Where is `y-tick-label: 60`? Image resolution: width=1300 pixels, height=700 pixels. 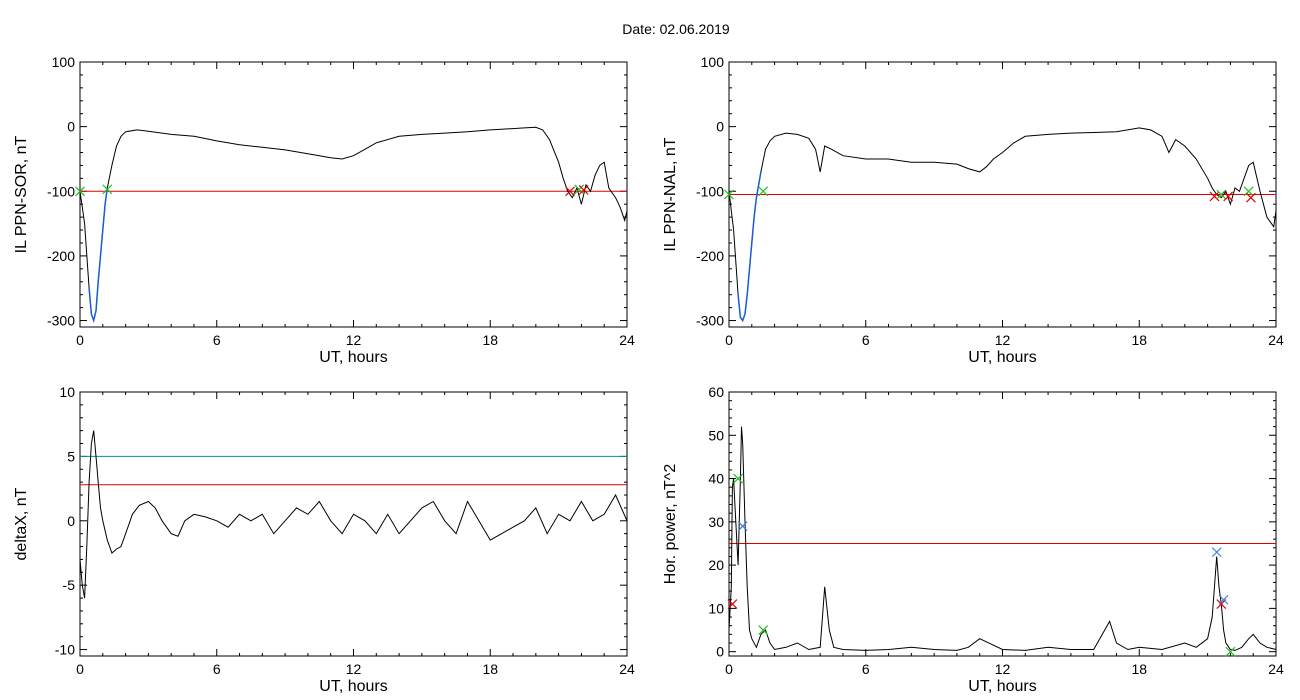
y-tick-label: 60 is located at coordinates (716, 392).